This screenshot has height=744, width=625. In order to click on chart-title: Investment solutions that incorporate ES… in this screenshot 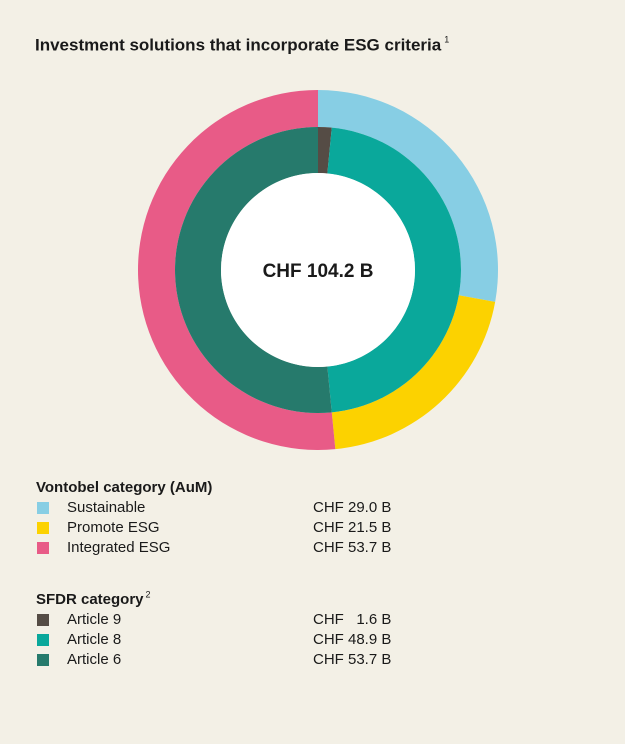, I will do `click(238, 44)`.